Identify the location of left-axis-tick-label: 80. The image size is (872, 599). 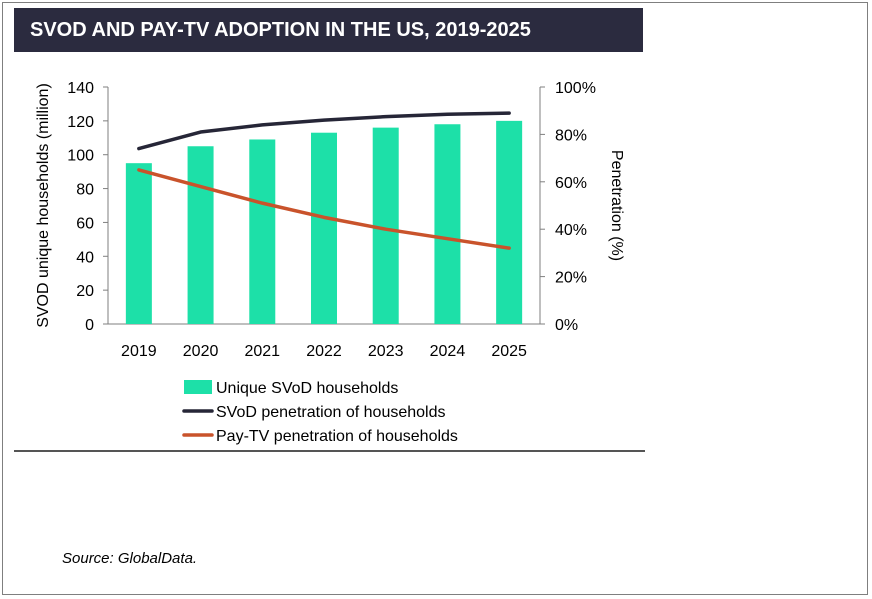
(85, 190).